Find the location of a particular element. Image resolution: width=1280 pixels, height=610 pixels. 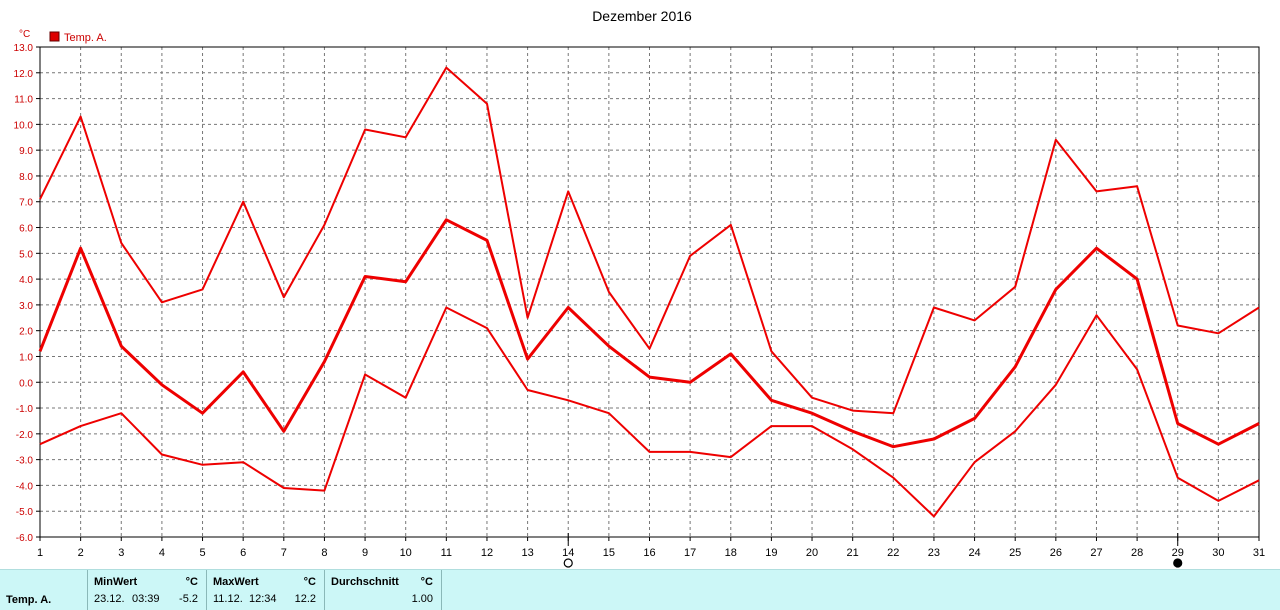

legend-label: Temp. A. is located at coordinates (85, 38).